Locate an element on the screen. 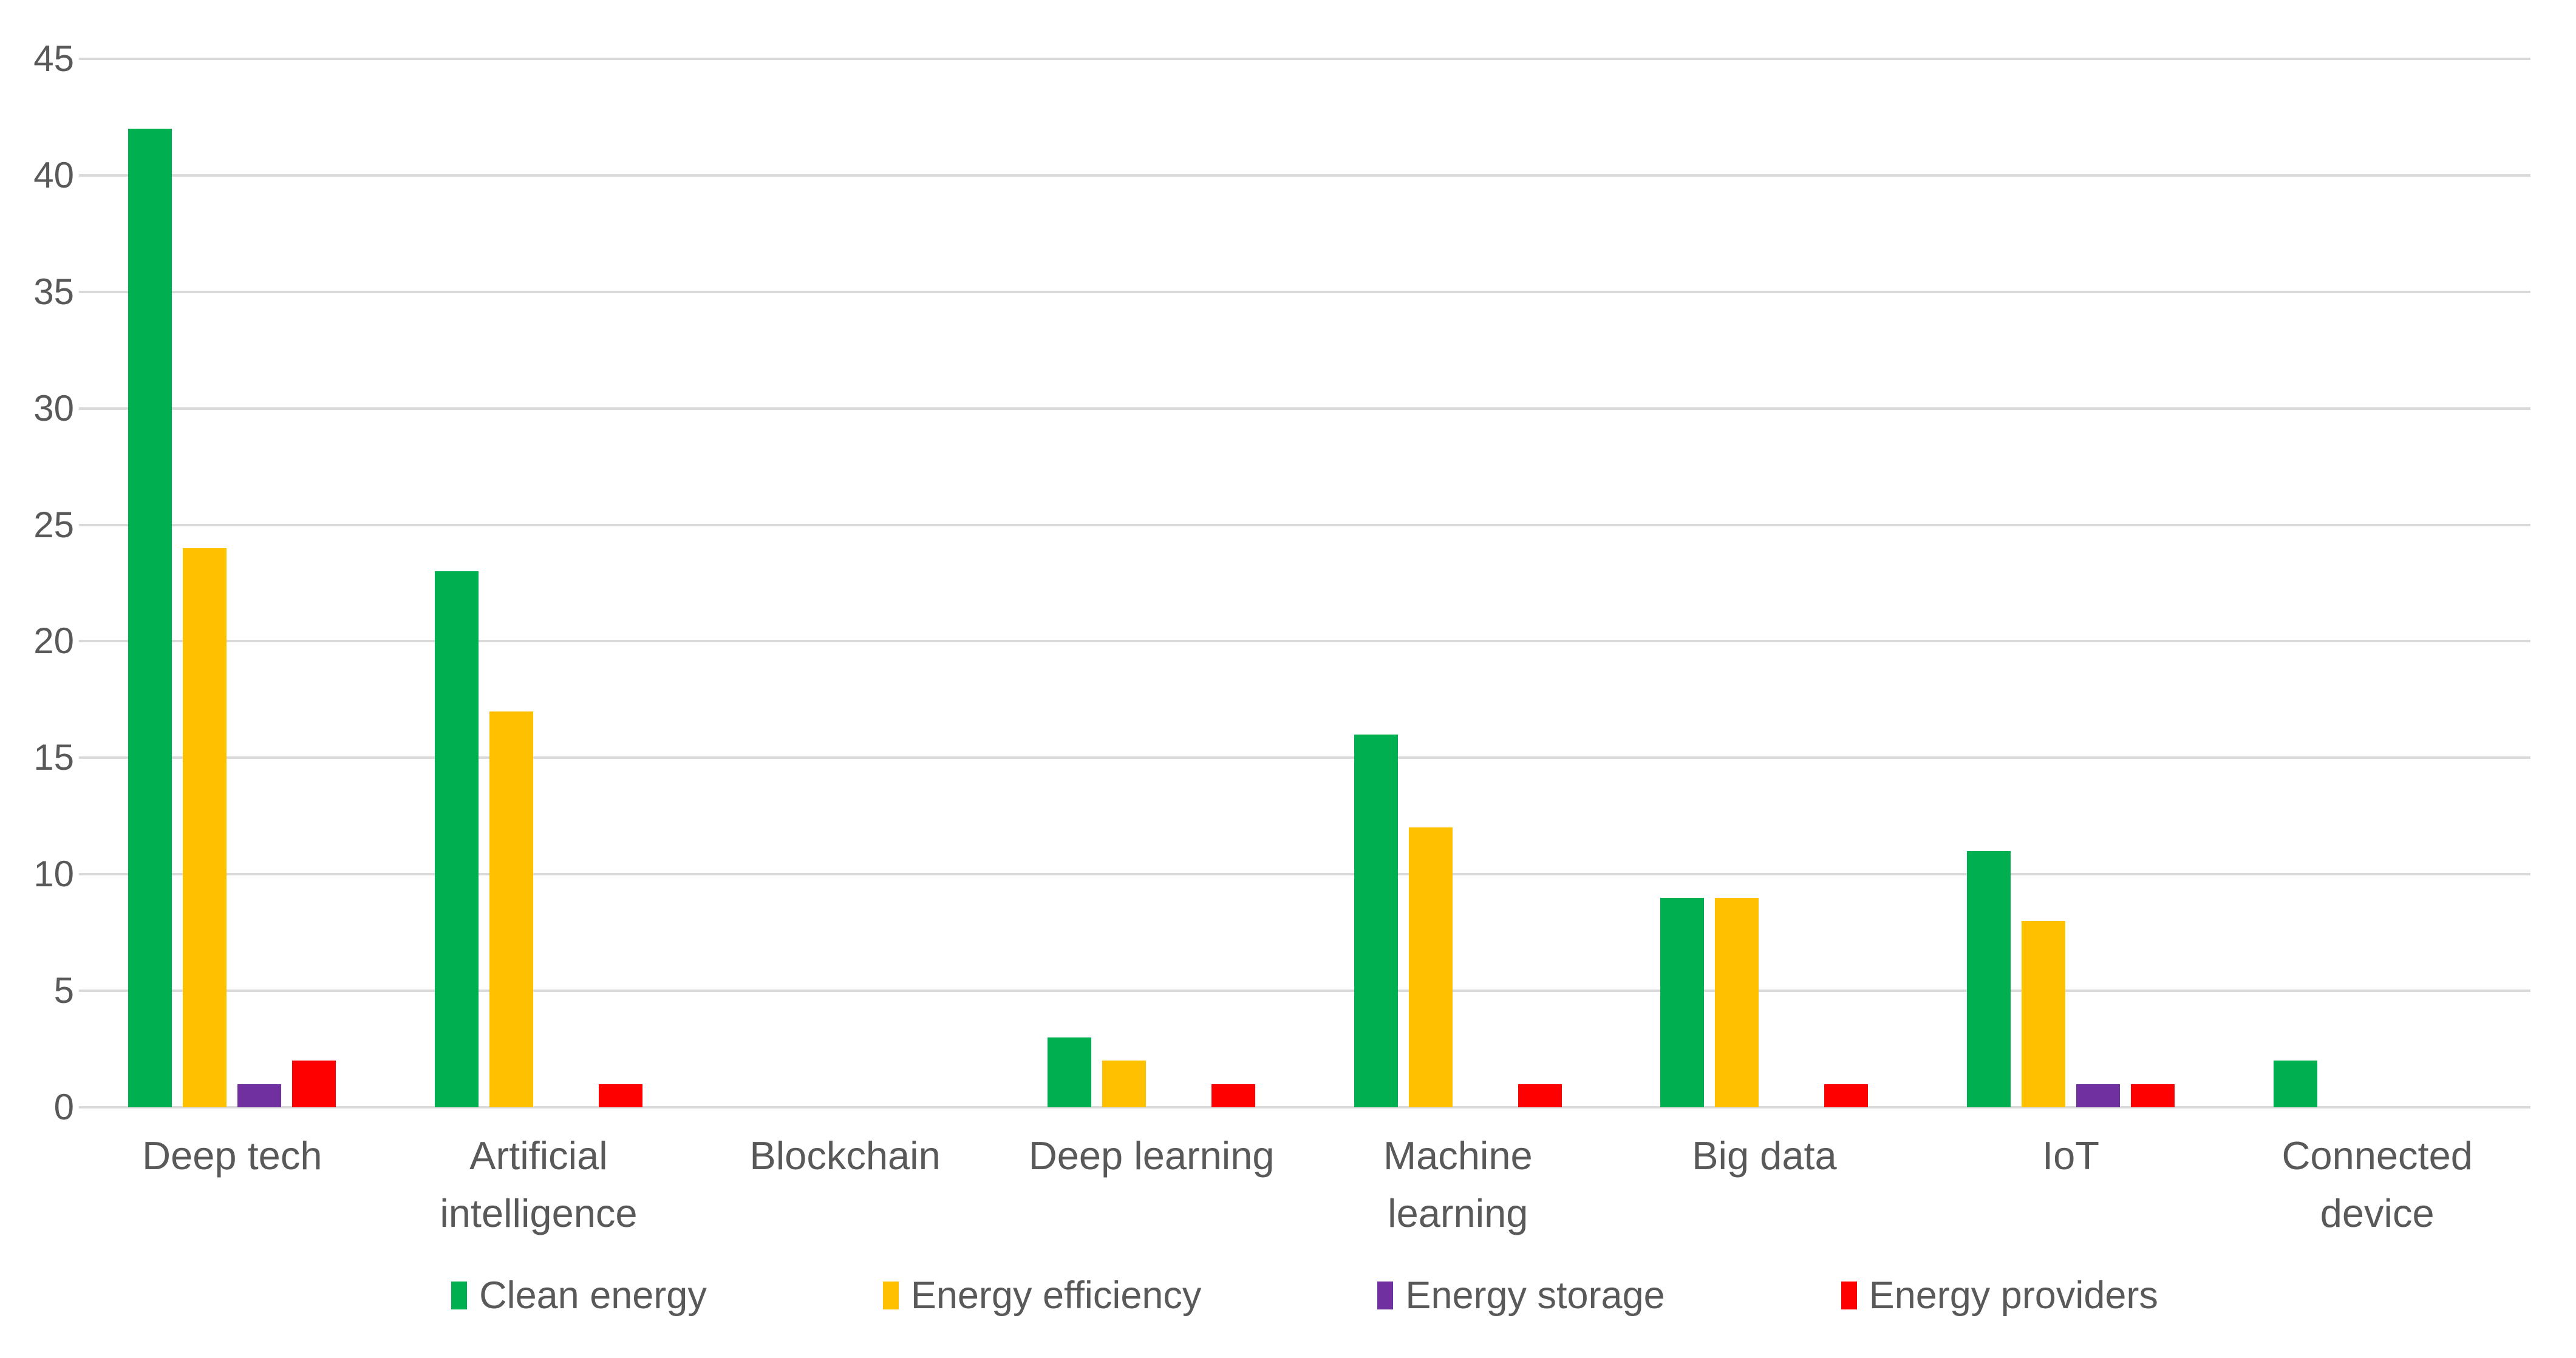 Image resolution: width=2576 pixels, height=1358 pixels. legend-item-energy-storage: Energy storage is located at coordinates (1521, 1295).